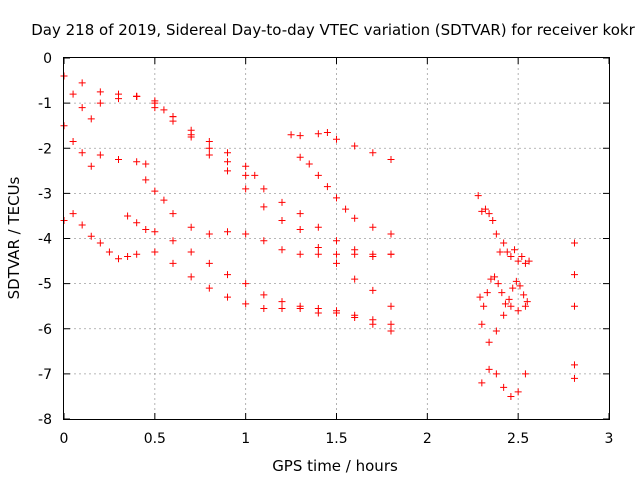 The height and width of the screenshot is (480, 640). I want to click on x-tick-label: 1, so click(245, 439).